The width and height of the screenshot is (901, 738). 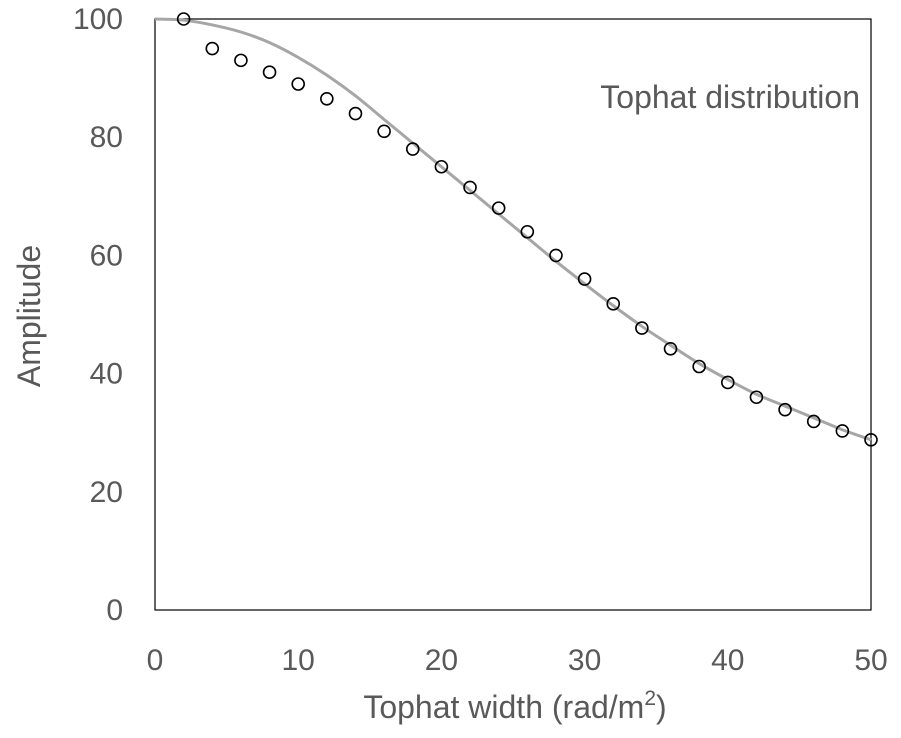 I want to click on y-axis-ticks: 0 20 40 60 80 100, so click(x=98, y=315).